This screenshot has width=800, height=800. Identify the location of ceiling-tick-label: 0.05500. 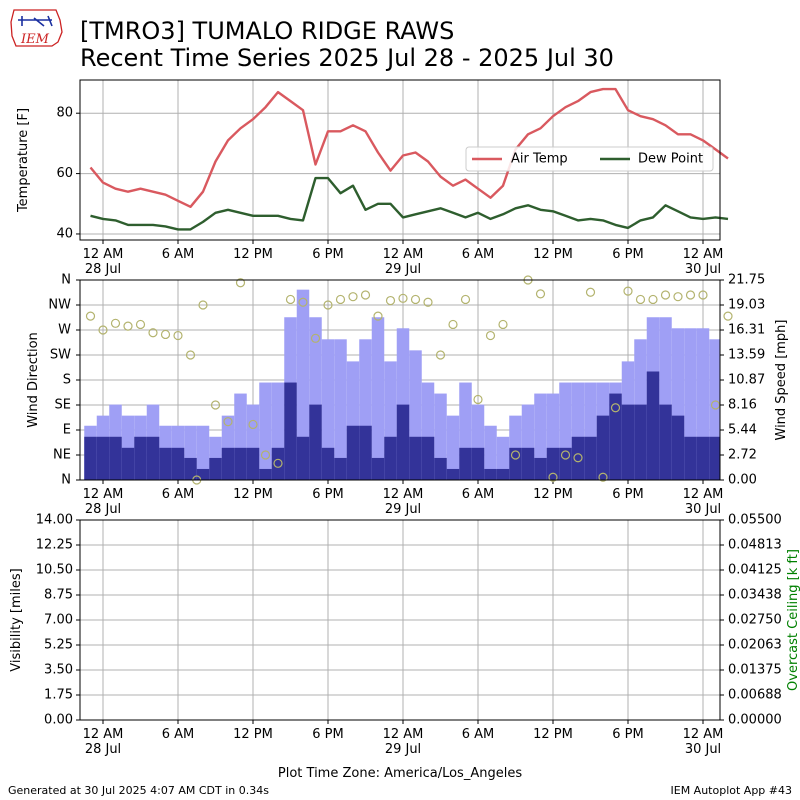
(755, 520).